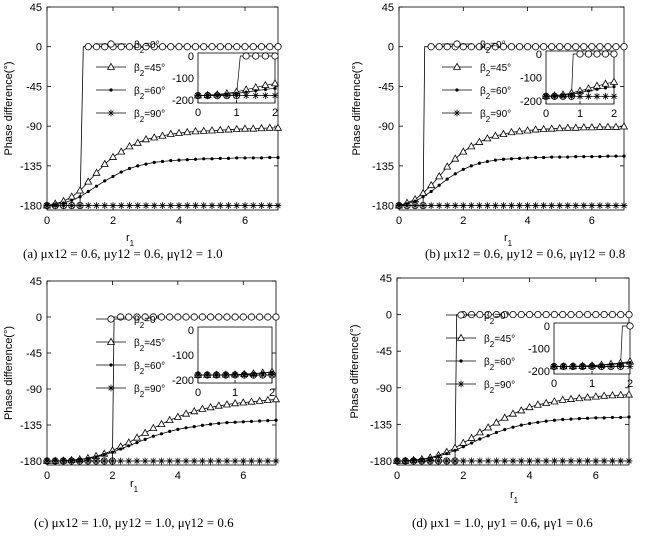  I want to click on legend-marker-dot-shape, so click(111, 365).